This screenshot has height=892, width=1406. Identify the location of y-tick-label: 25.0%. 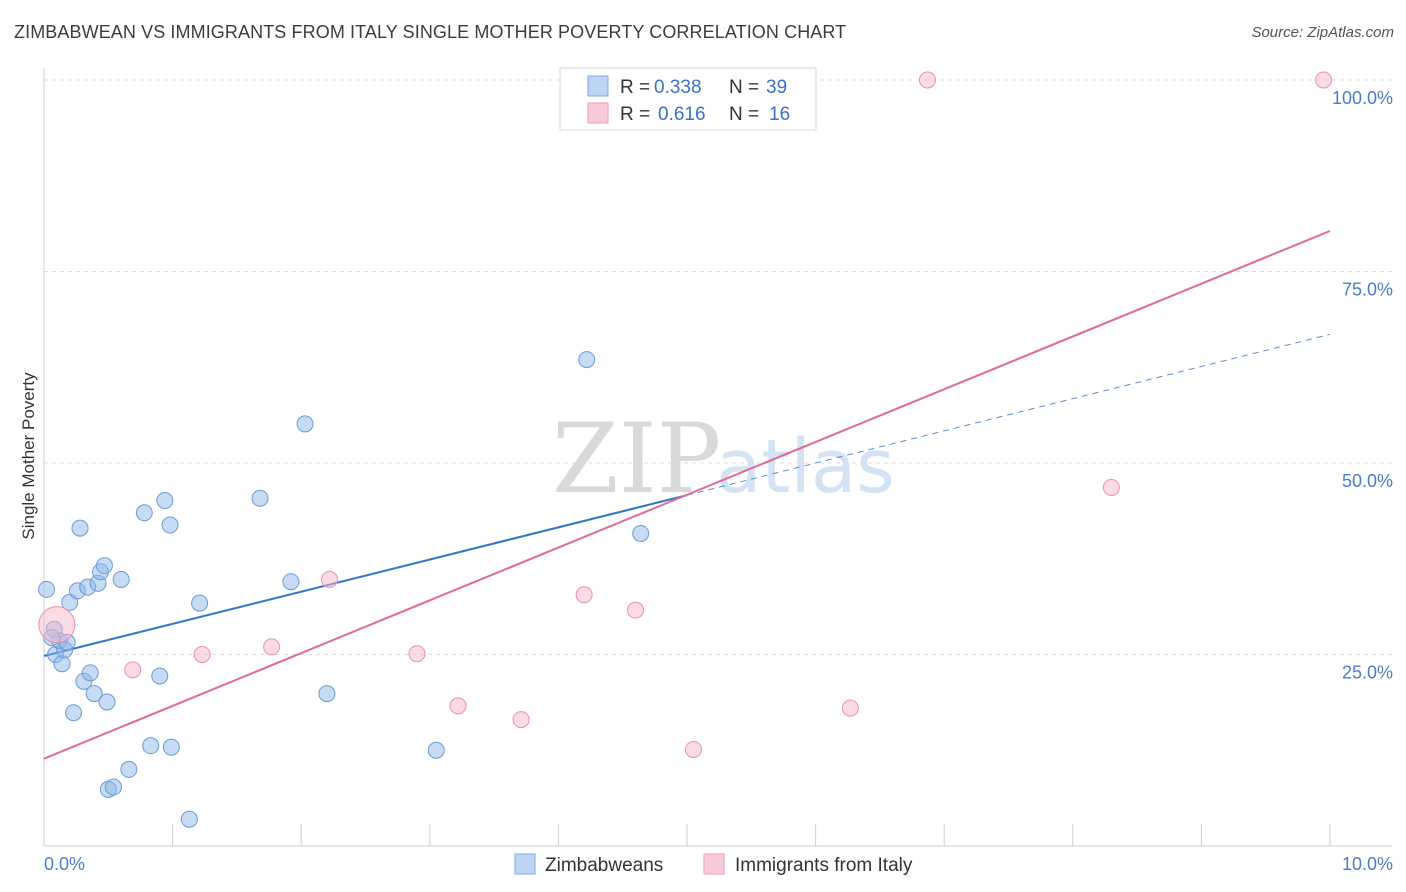
(1367, 673).